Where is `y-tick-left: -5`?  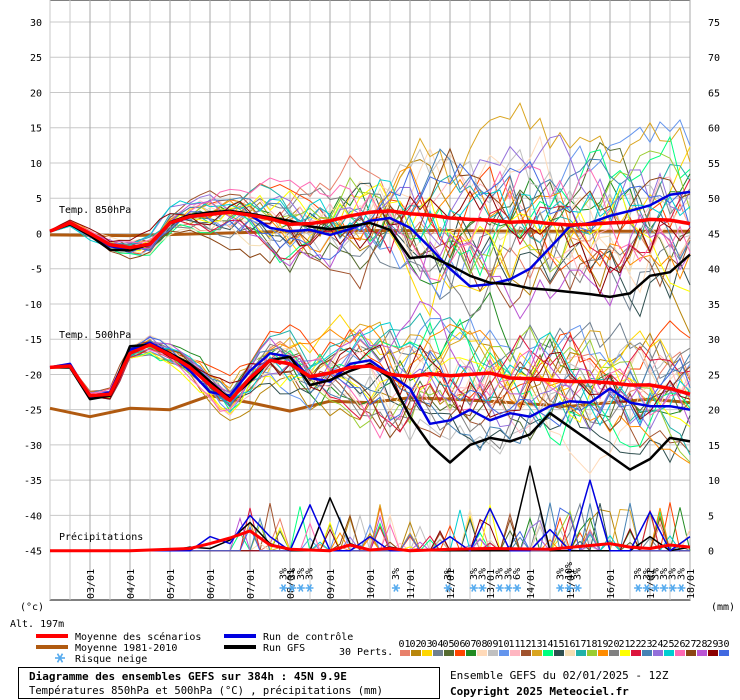 y-tick-left: -5 is located at coordinates (36, 270).